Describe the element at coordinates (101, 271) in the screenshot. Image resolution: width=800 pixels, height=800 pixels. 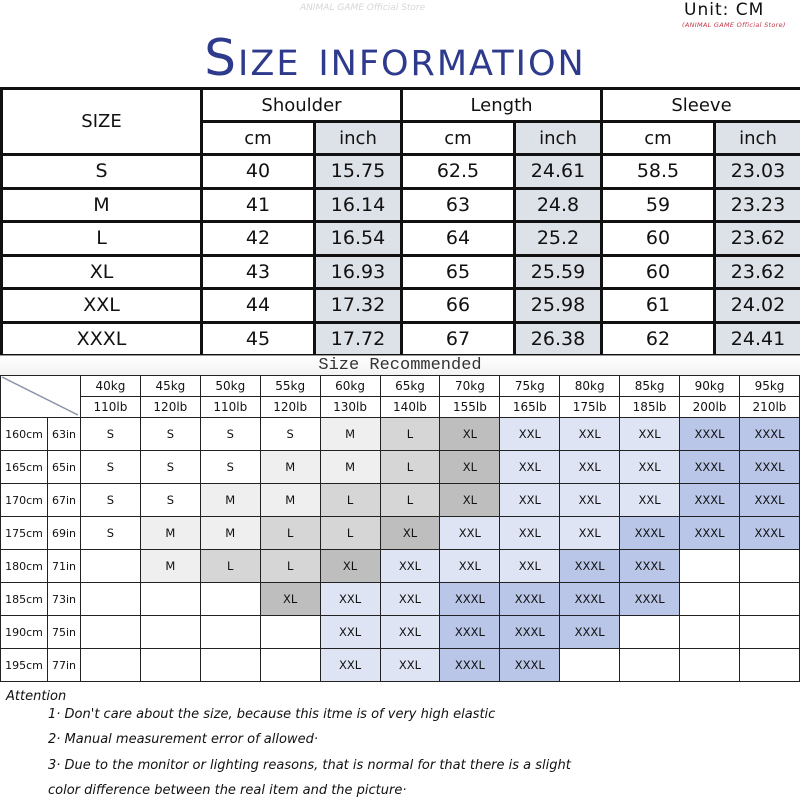
I see `size-cell: XL` at that location.